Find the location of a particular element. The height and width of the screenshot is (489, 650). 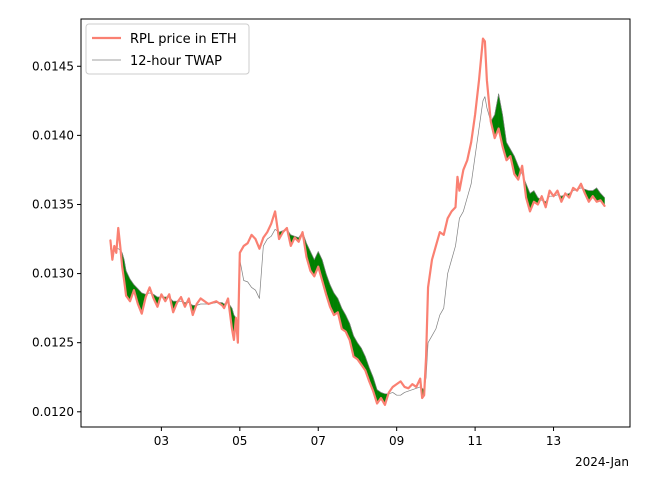

x-tick-label: 03 is located at coordinates (161, 441).